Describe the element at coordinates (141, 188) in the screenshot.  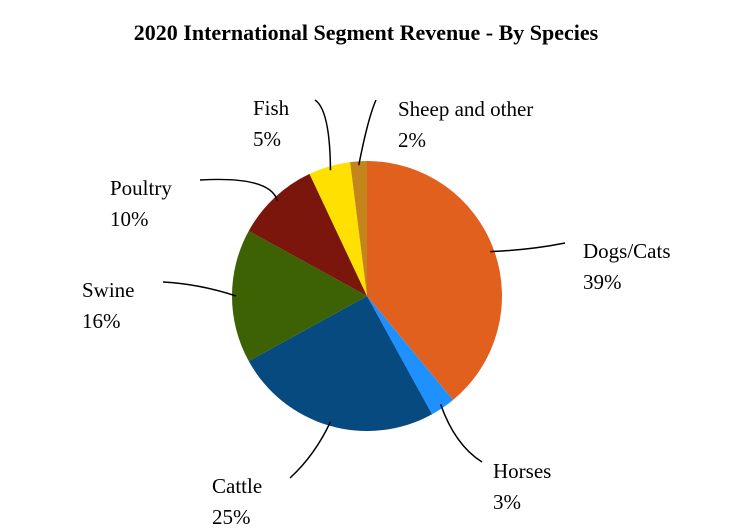
I see `slice-label: Poultry` at that location.